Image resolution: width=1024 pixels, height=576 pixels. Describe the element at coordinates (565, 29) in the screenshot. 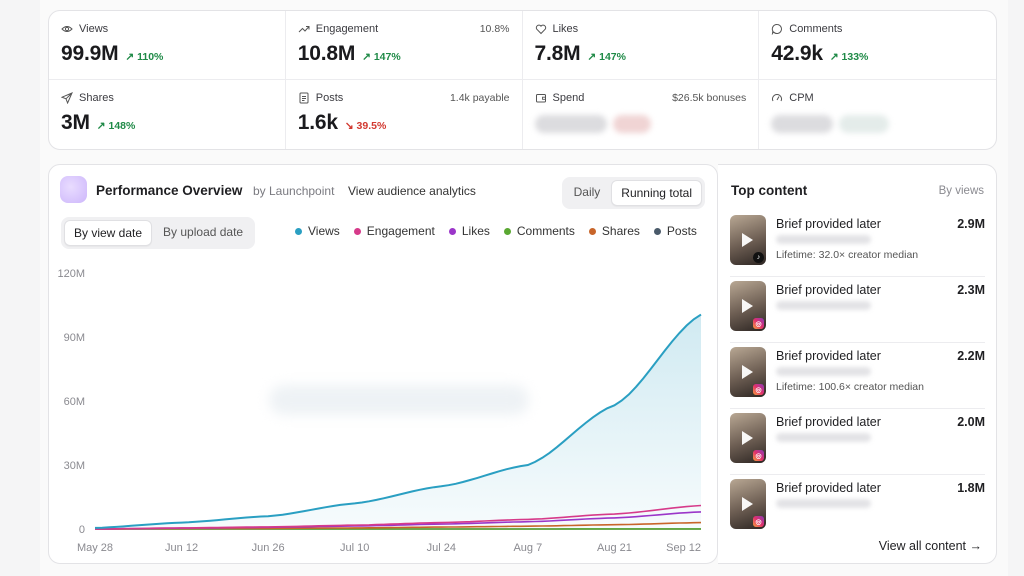

I see `metric-label: Likes` at that location.